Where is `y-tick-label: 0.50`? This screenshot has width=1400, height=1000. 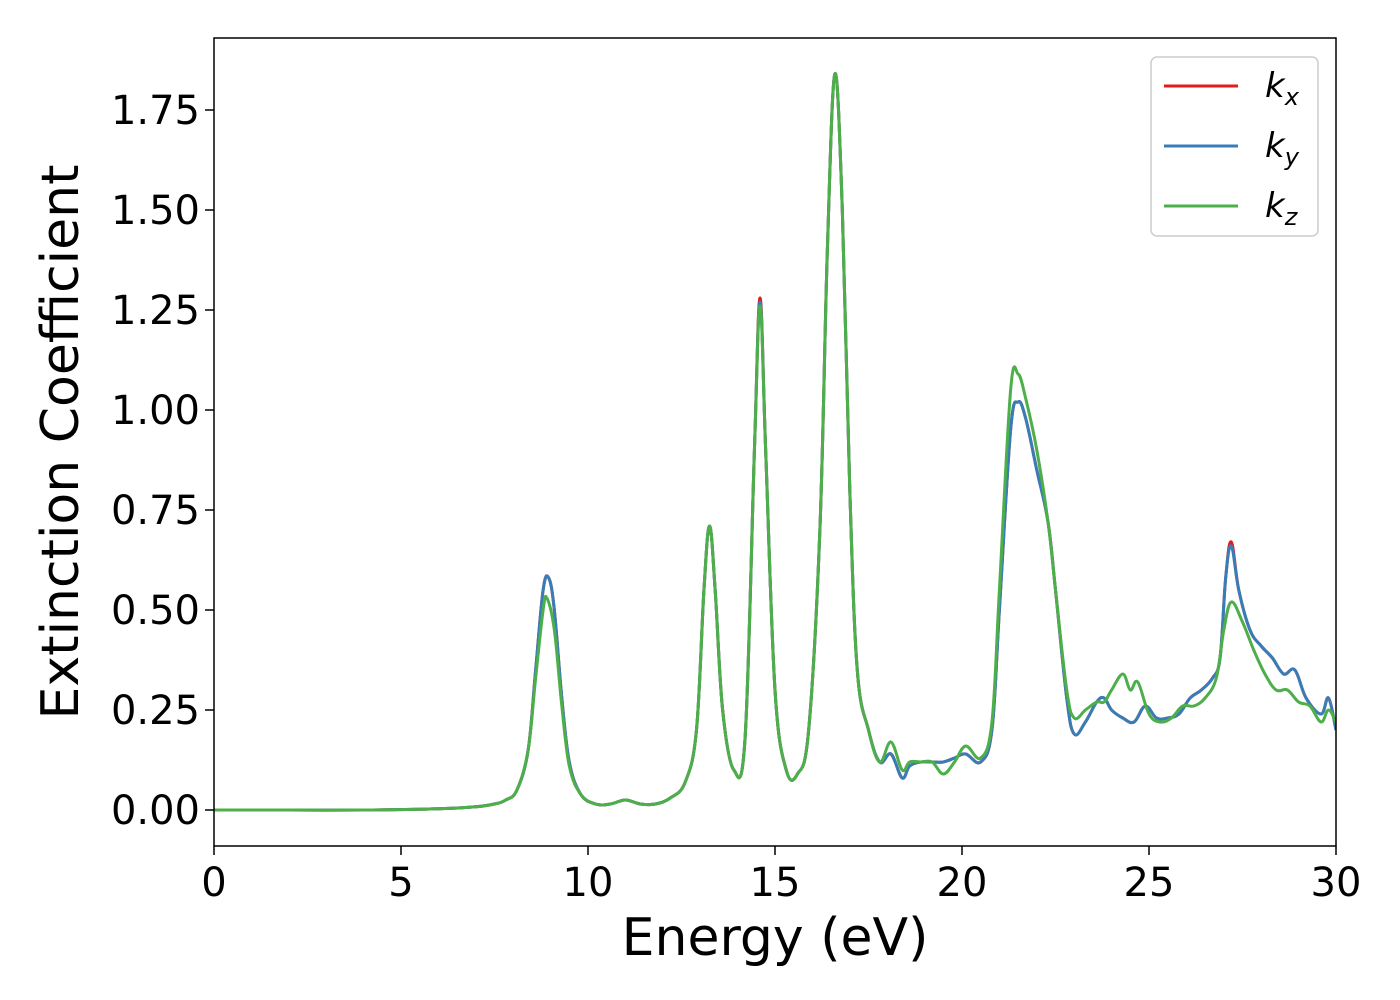 y-tick-label: 0.50 is located at coordinates (155, 611).